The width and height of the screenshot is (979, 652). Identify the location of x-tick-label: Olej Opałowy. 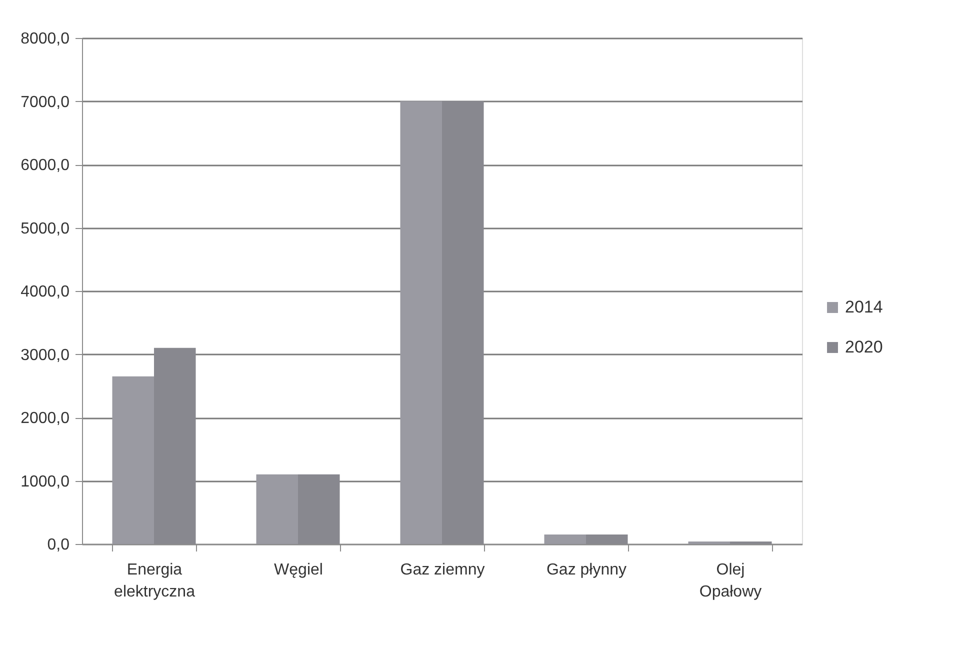
(730, 581).